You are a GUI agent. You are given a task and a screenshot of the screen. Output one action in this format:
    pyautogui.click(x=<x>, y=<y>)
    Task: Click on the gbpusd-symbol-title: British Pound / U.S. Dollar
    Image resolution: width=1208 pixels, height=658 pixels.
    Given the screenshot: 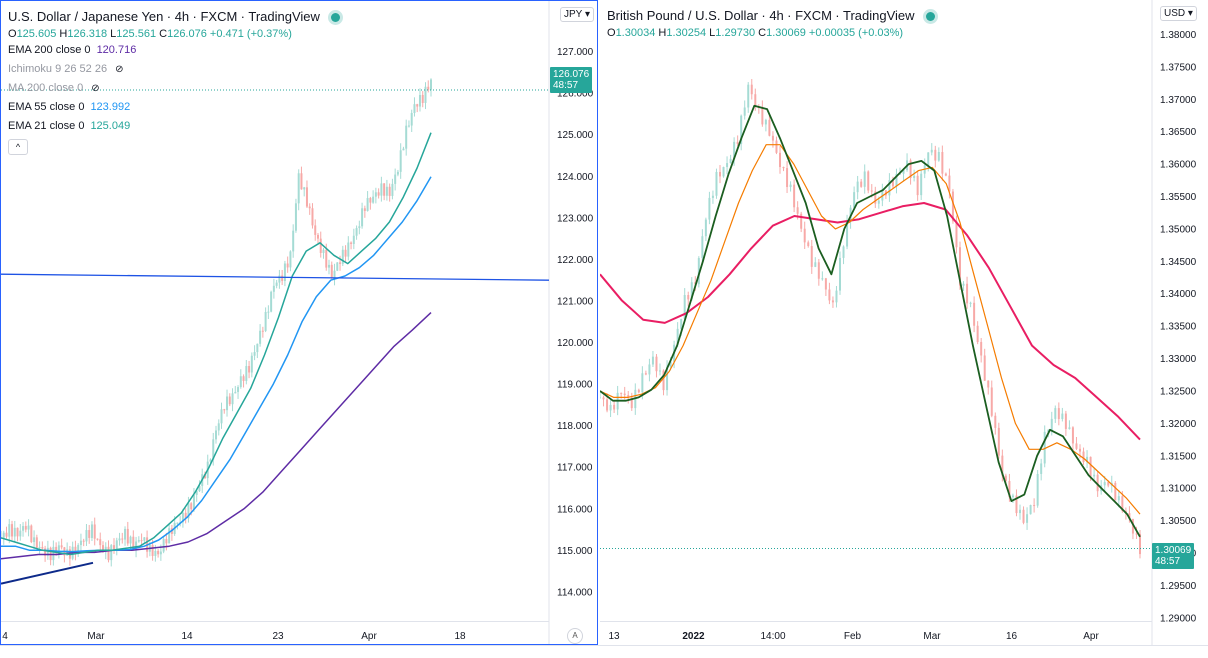 What is the action you would take?
    pyautogui.click(x=683, y=15)
    